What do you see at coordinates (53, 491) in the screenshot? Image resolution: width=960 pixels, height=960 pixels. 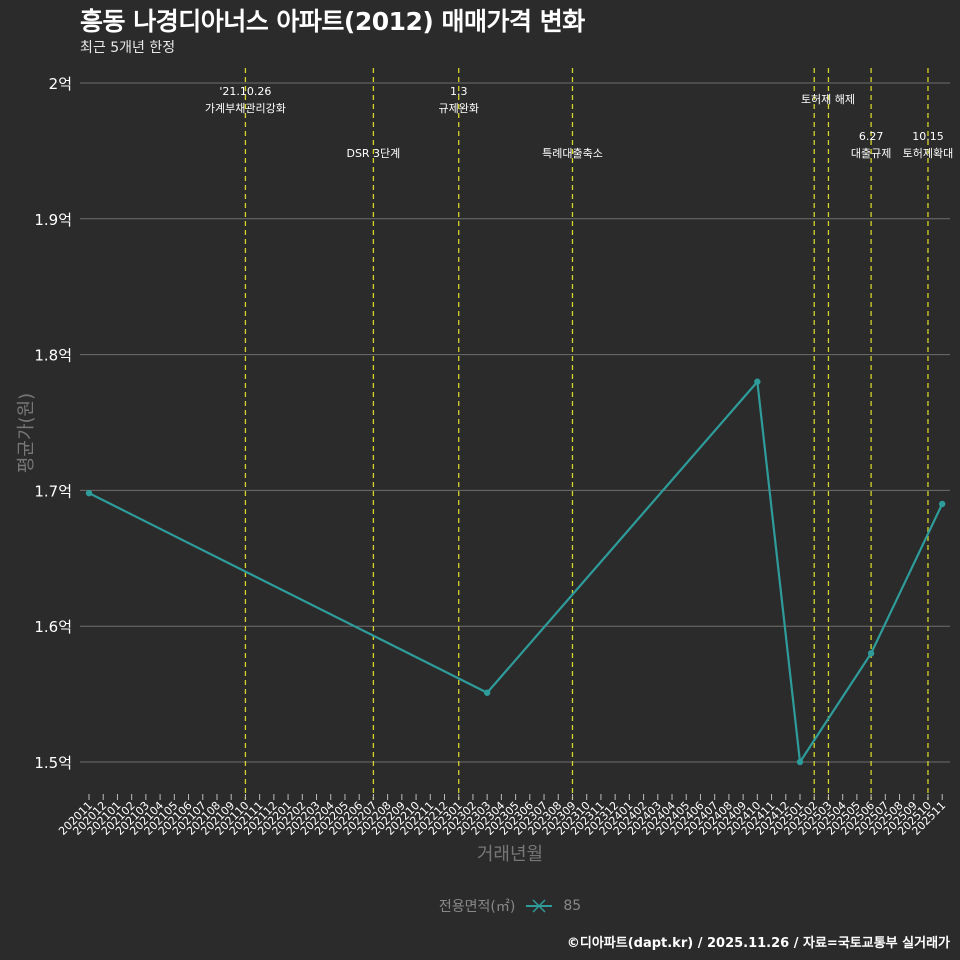 I see `y-tick-label: 1.7억` at bounding box center [53, 491].